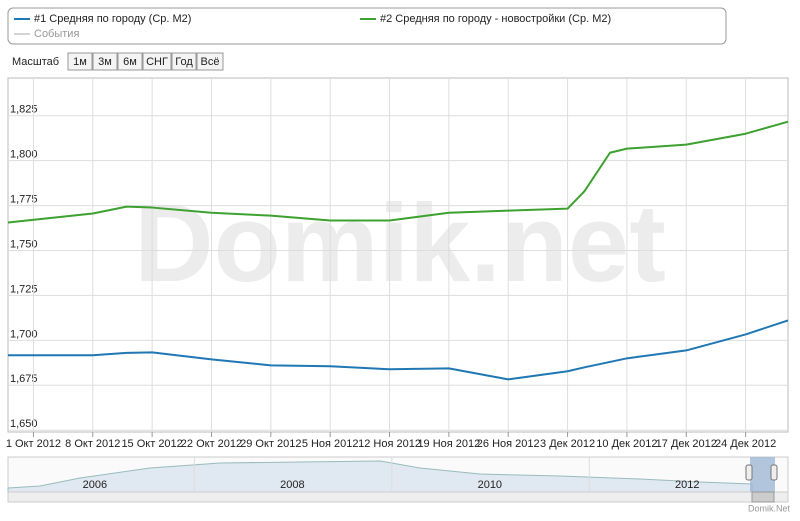 The height and width of the screenshot is (521, 800). Describe the element at coordinates (398, 497) in the screenshot. I see `scrollbar` at that location.